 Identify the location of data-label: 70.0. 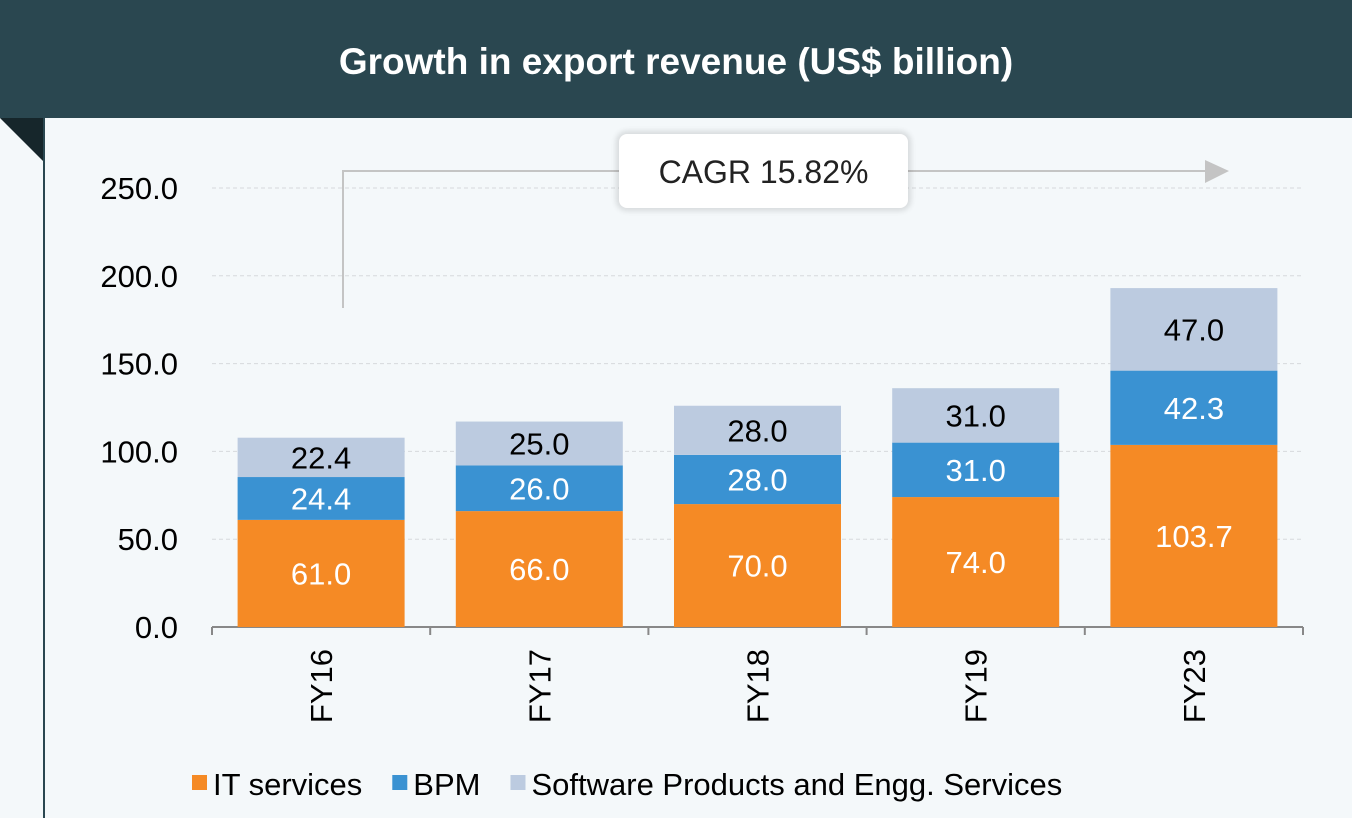
(757, 566).